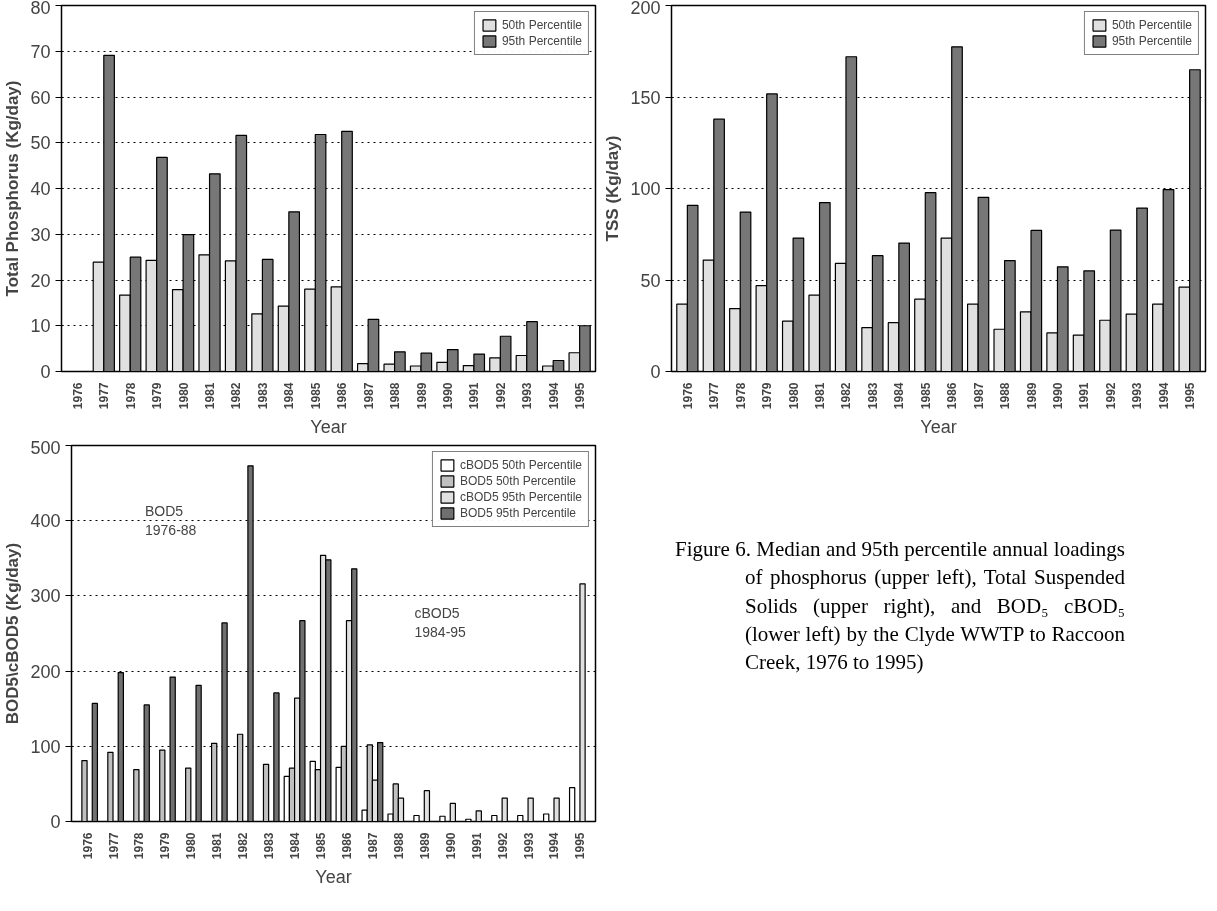 The image size is (1217, 911). What do you see at coordinates (40, 189) in the screenshot?
I see `y-tick-label: 40` at bounding box center [40, 189].